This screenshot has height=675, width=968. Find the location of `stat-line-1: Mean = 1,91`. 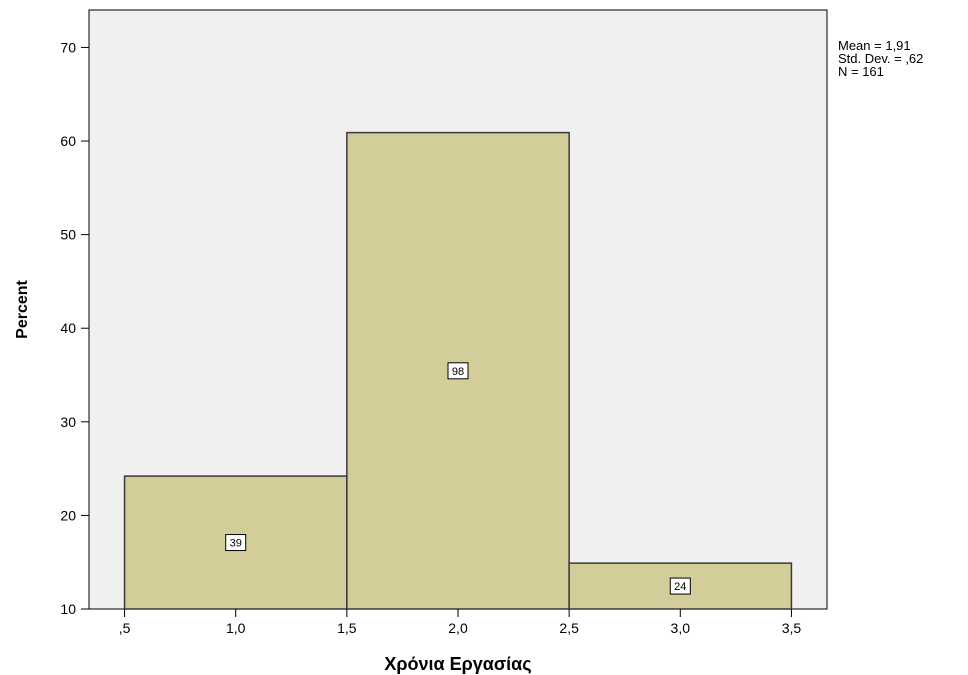

stat-line-1: Mean = 1,91 is located at coordinates (874, 45).